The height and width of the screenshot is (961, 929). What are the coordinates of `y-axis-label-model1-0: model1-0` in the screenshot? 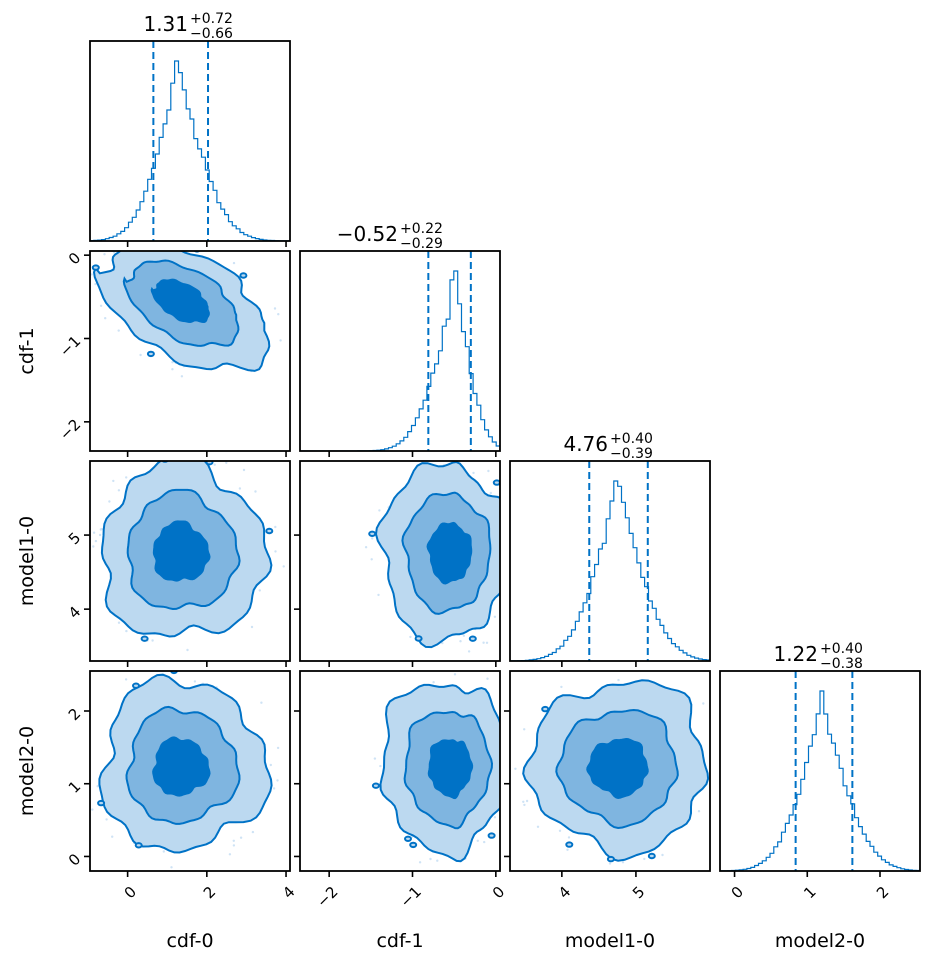 It's located at (27, 561).